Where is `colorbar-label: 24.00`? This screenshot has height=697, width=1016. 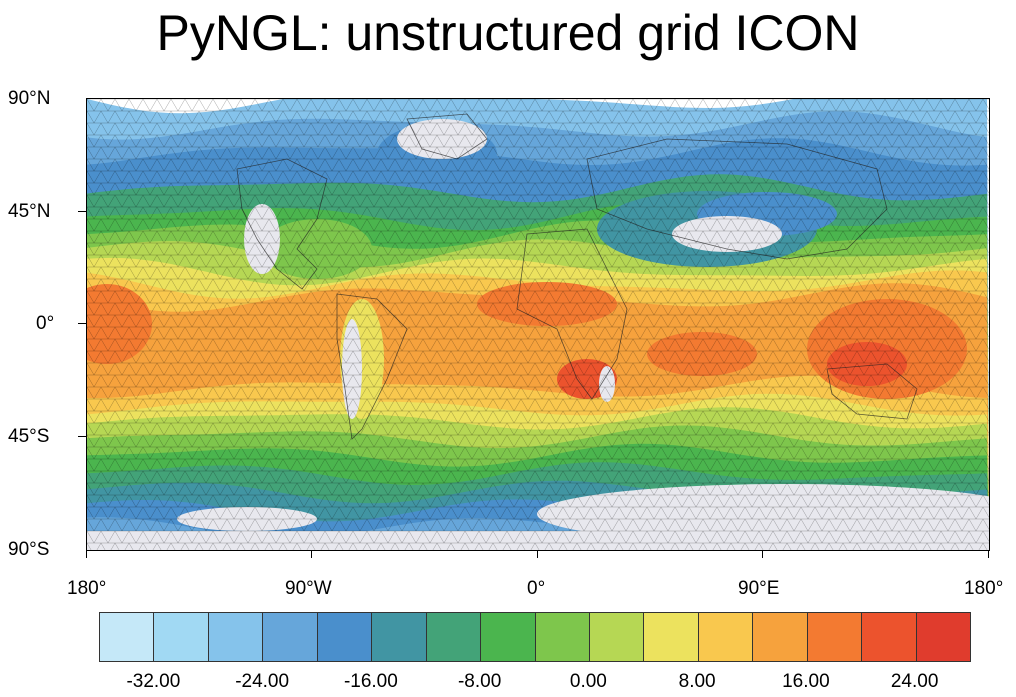
colorbar-label: 24.00 is located at coordinates (914, 681).